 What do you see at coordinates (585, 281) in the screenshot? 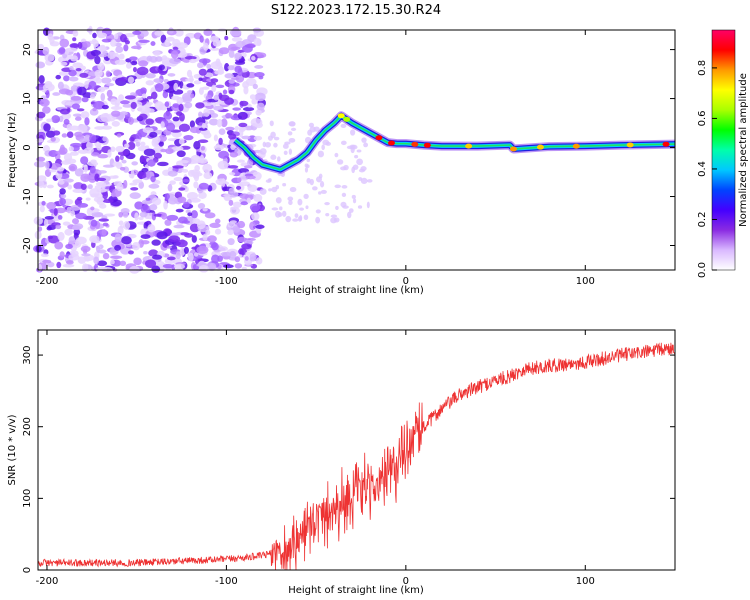
I see `x-tick-label: 100` at bounding box center [585, 281].